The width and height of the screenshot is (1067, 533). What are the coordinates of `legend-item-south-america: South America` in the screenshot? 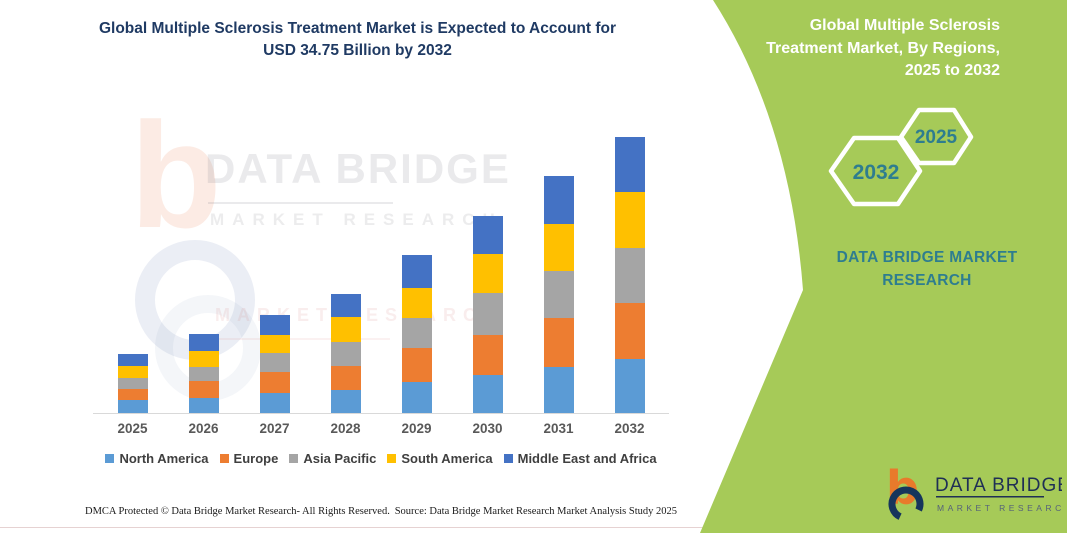 It's located at (440, 458).